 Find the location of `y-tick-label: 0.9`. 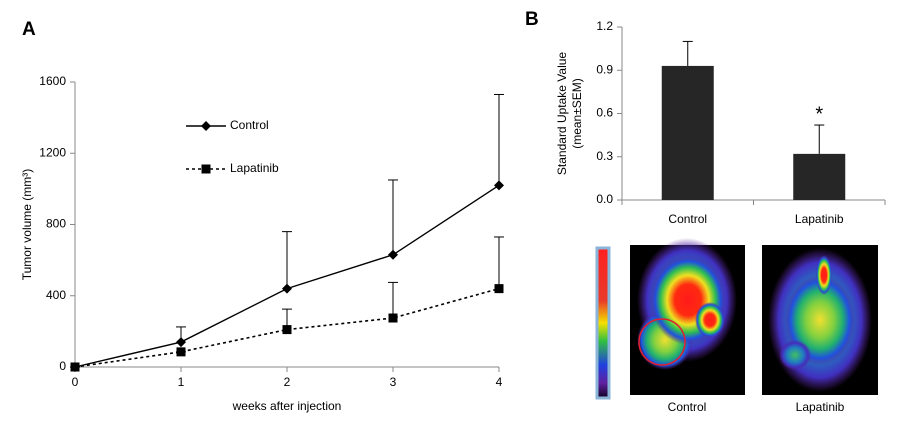

y-tick-label: 0.9 is located at coordinates (604, 69).